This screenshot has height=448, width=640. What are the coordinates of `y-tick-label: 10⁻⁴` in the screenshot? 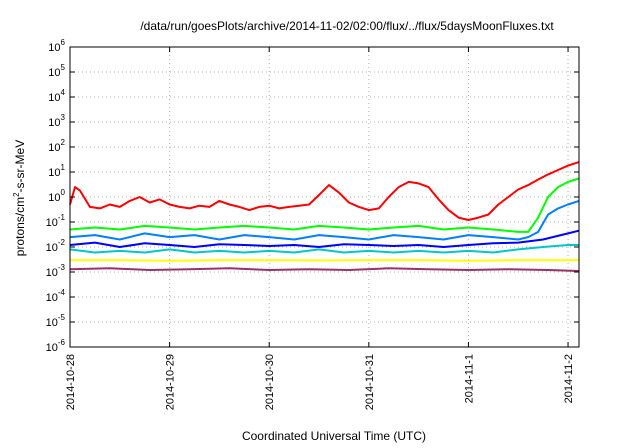 It's located at (56, 296).